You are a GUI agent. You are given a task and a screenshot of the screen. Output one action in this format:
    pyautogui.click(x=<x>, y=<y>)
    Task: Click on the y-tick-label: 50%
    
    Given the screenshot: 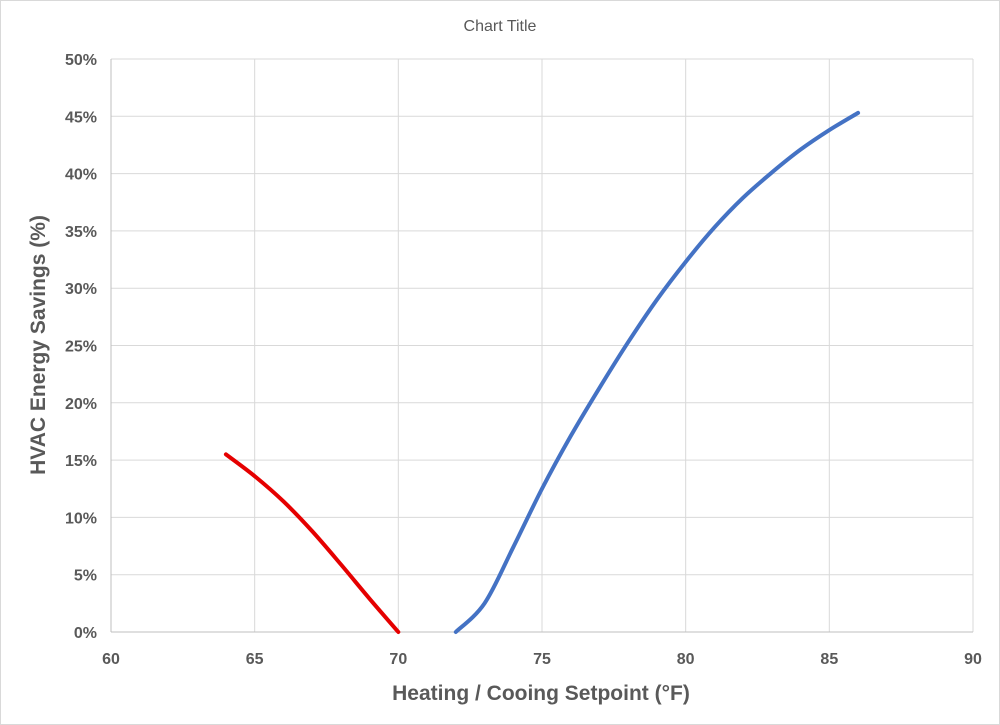 What is the action you would take?
    pyautogui.click(x=81, y=60)
    